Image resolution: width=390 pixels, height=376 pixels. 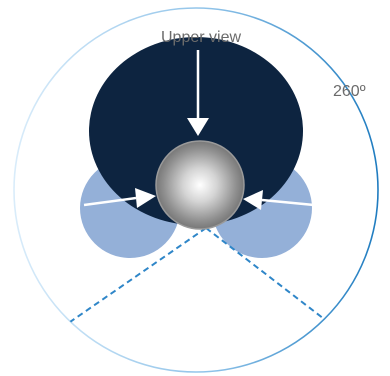 What do you see at coordinates (349, 91) in the screenshot?
I see `angle-label: 260º` at bounding box center [349, 91].